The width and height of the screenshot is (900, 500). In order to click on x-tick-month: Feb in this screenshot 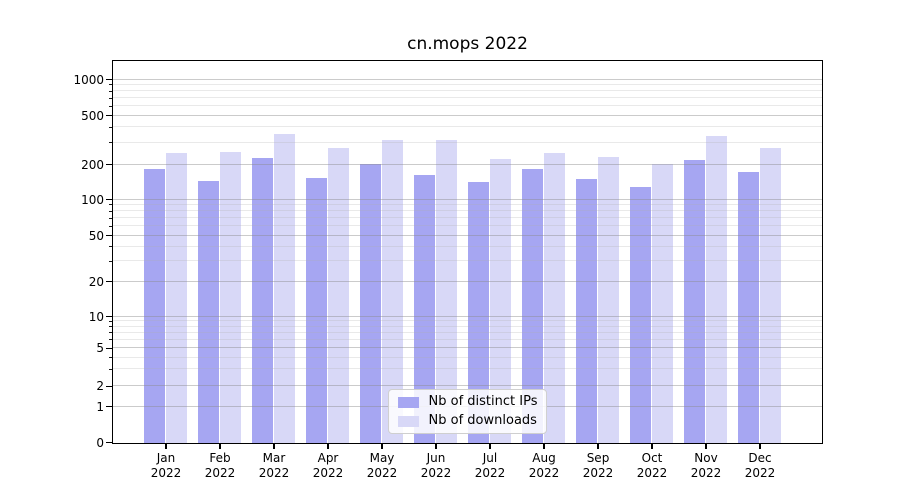, I will do `click(220, 457)`.